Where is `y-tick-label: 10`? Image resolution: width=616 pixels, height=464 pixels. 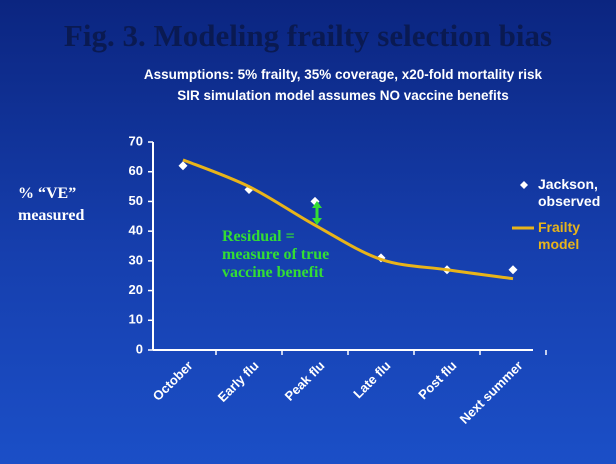
y-tick-label: 10 is located at coordinates (136, 319).